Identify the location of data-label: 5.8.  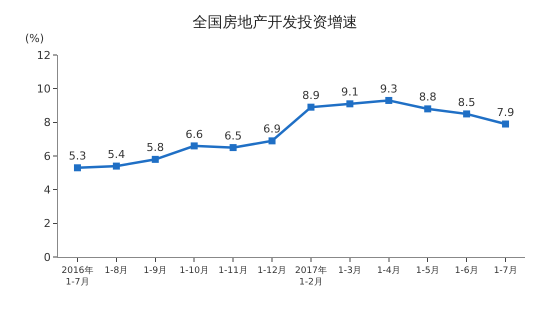
(155, 147).